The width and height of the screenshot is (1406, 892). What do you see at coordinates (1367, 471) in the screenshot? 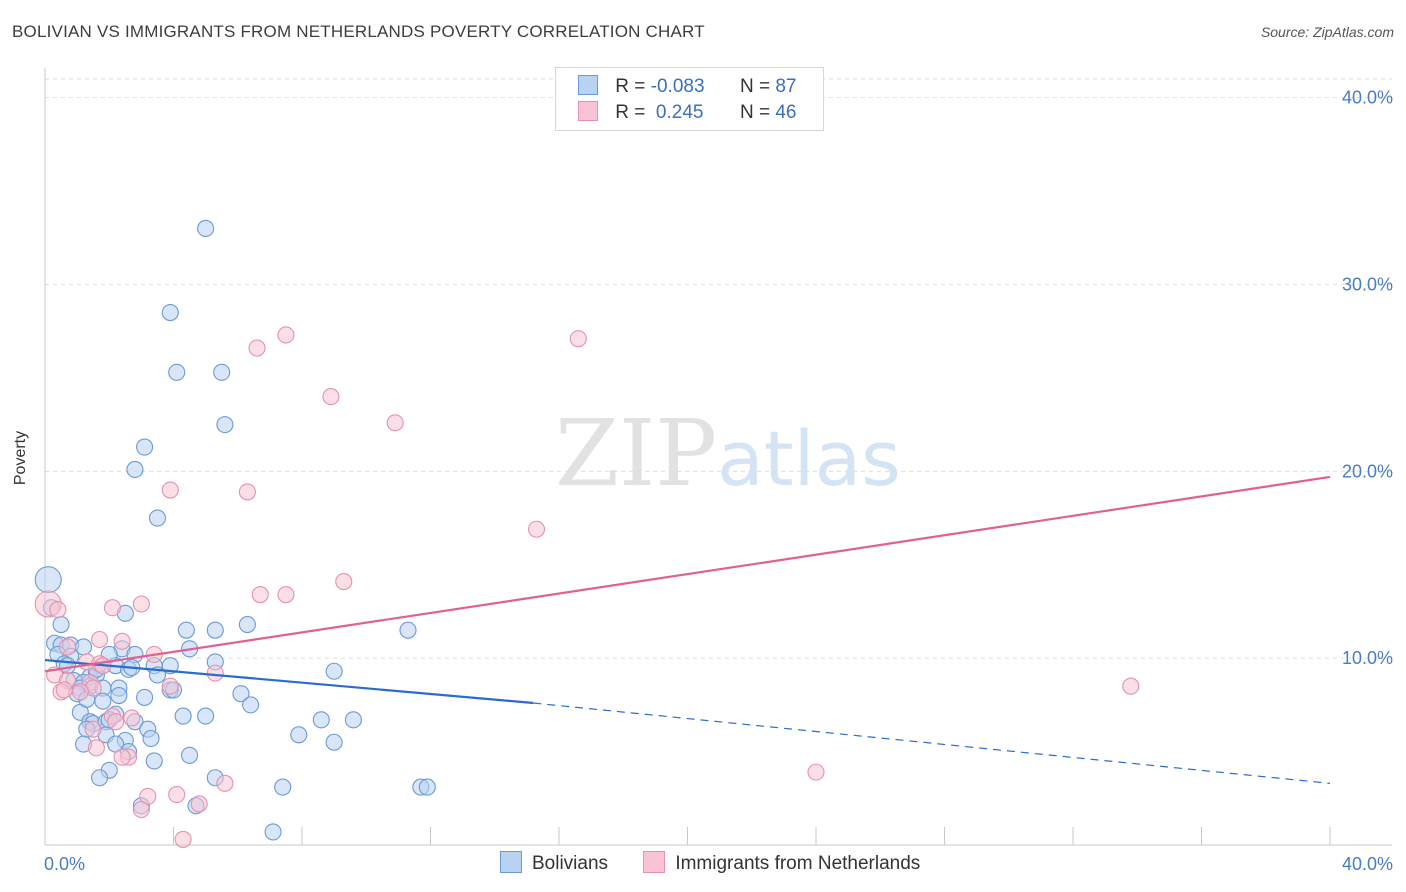
I see `y-tick-label: 20.0%` at bounding box center [1367, 471].